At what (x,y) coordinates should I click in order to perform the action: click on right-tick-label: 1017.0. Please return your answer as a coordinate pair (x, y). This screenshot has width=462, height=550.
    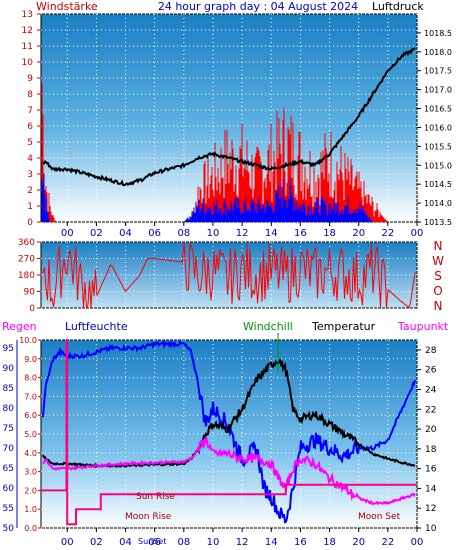
    Looking at the image, I should click on (438, 90).